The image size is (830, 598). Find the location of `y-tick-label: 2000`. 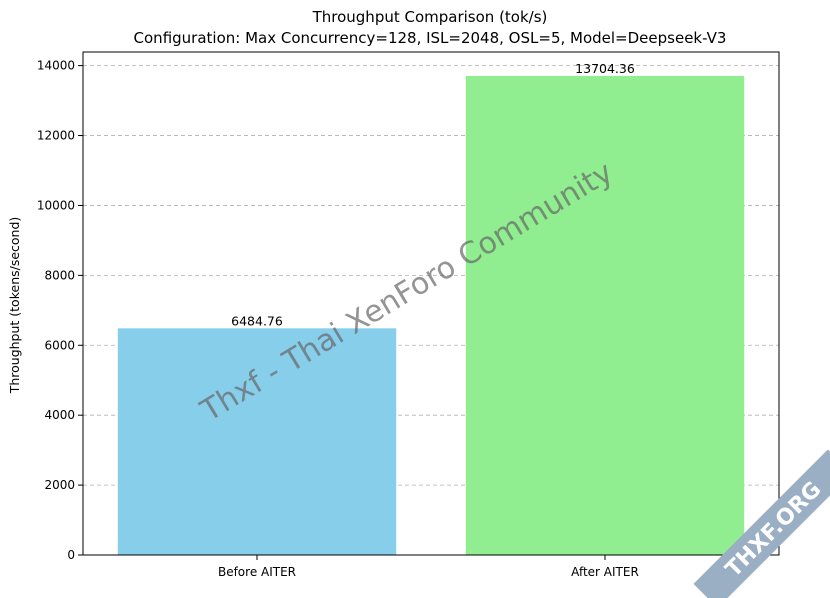

y-tick-label: 2000 is located at coordinates (59, 485).